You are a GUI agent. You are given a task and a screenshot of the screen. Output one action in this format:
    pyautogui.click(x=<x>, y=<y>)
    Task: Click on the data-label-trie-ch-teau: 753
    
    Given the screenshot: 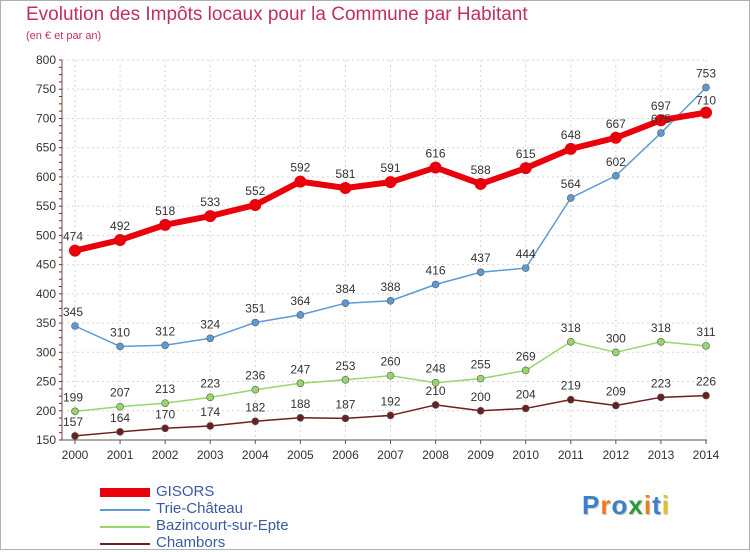 What is the action you would take?
    pyautogui.click(x=706, y=73)
    